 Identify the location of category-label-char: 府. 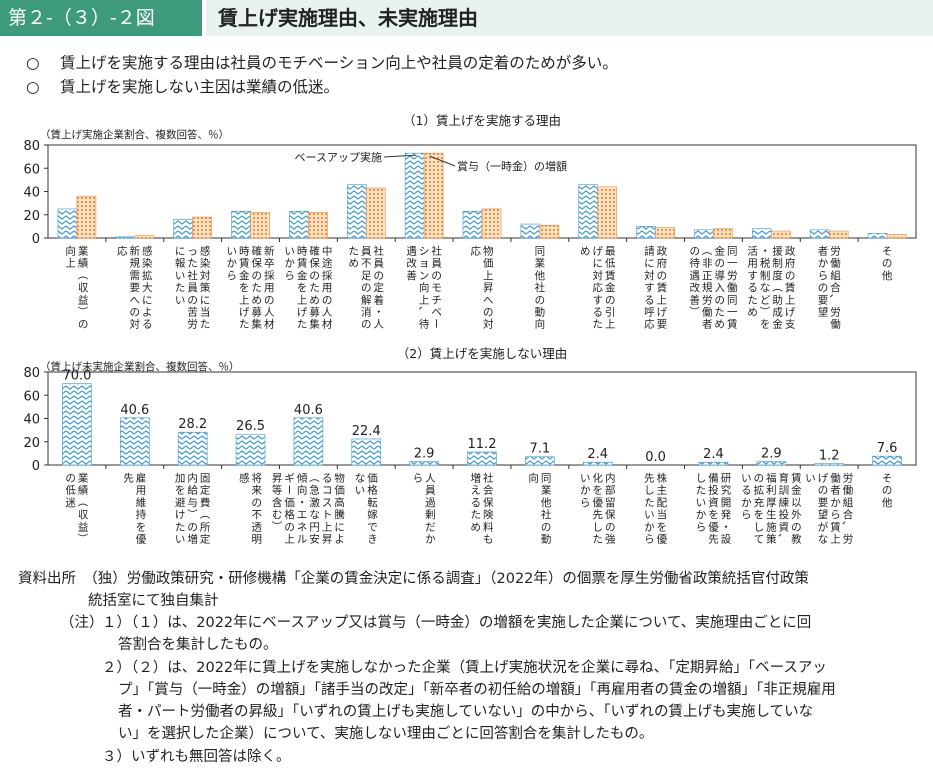
(662, 263).